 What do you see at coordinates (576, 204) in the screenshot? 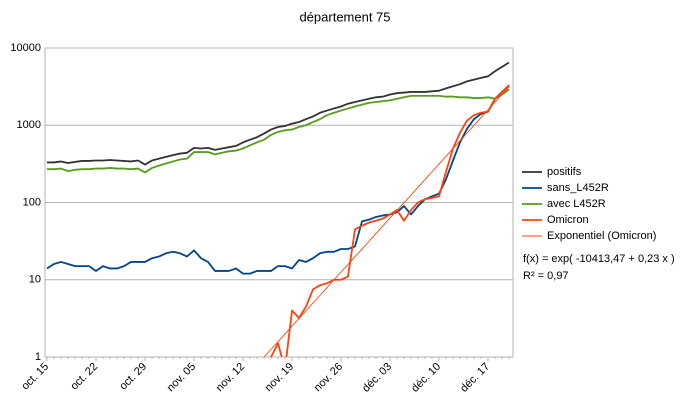
I see `legend-label: avec L452R` at bounding box center [576, 204].